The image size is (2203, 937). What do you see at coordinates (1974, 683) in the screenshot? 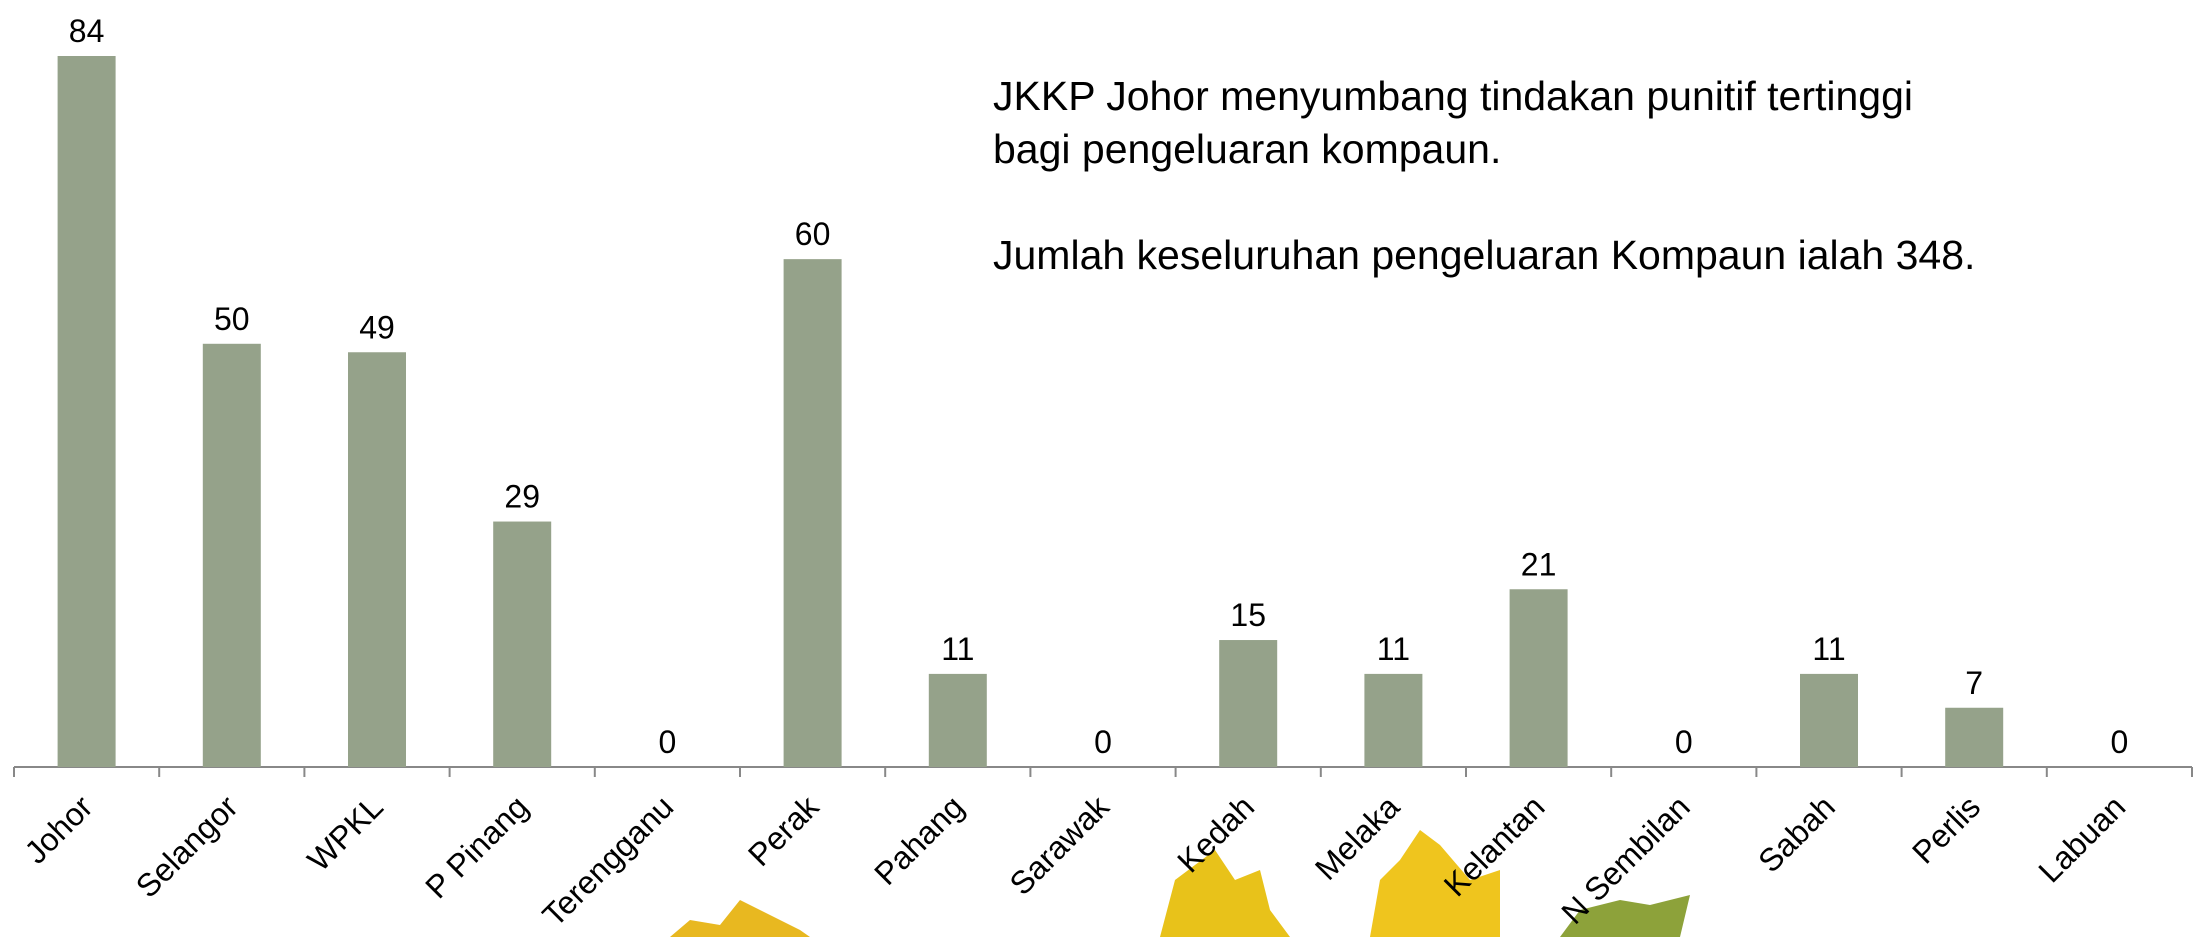
I see `value-label: 7` at bounding box center [1974, 683].